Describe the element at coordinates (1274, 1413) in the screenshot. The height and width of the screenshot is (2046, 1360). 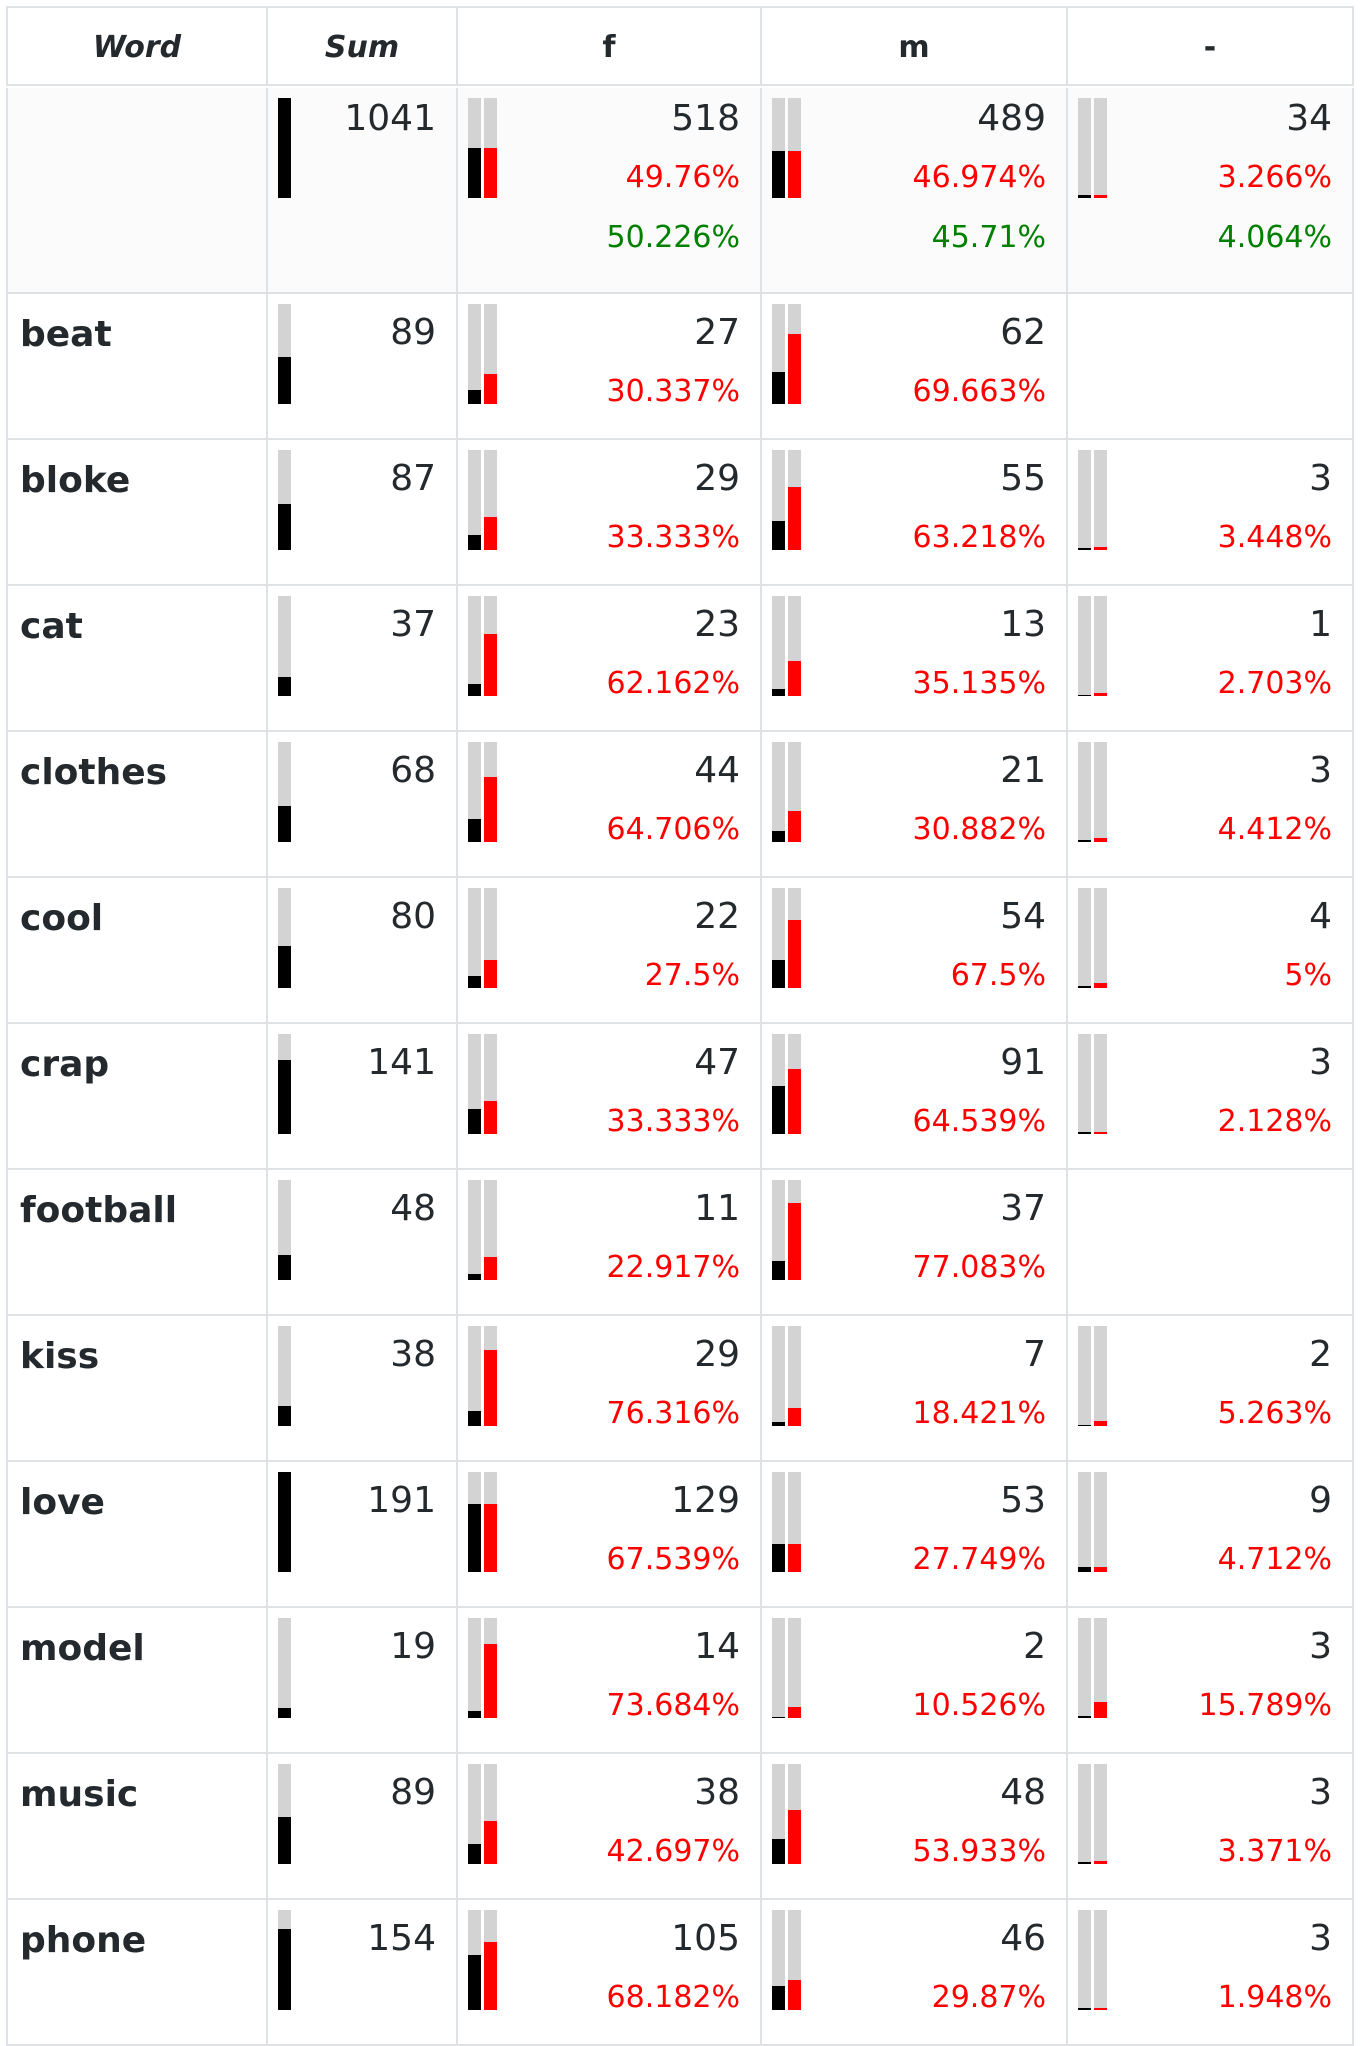
I see `dash-percent: 5.263%` at that location.